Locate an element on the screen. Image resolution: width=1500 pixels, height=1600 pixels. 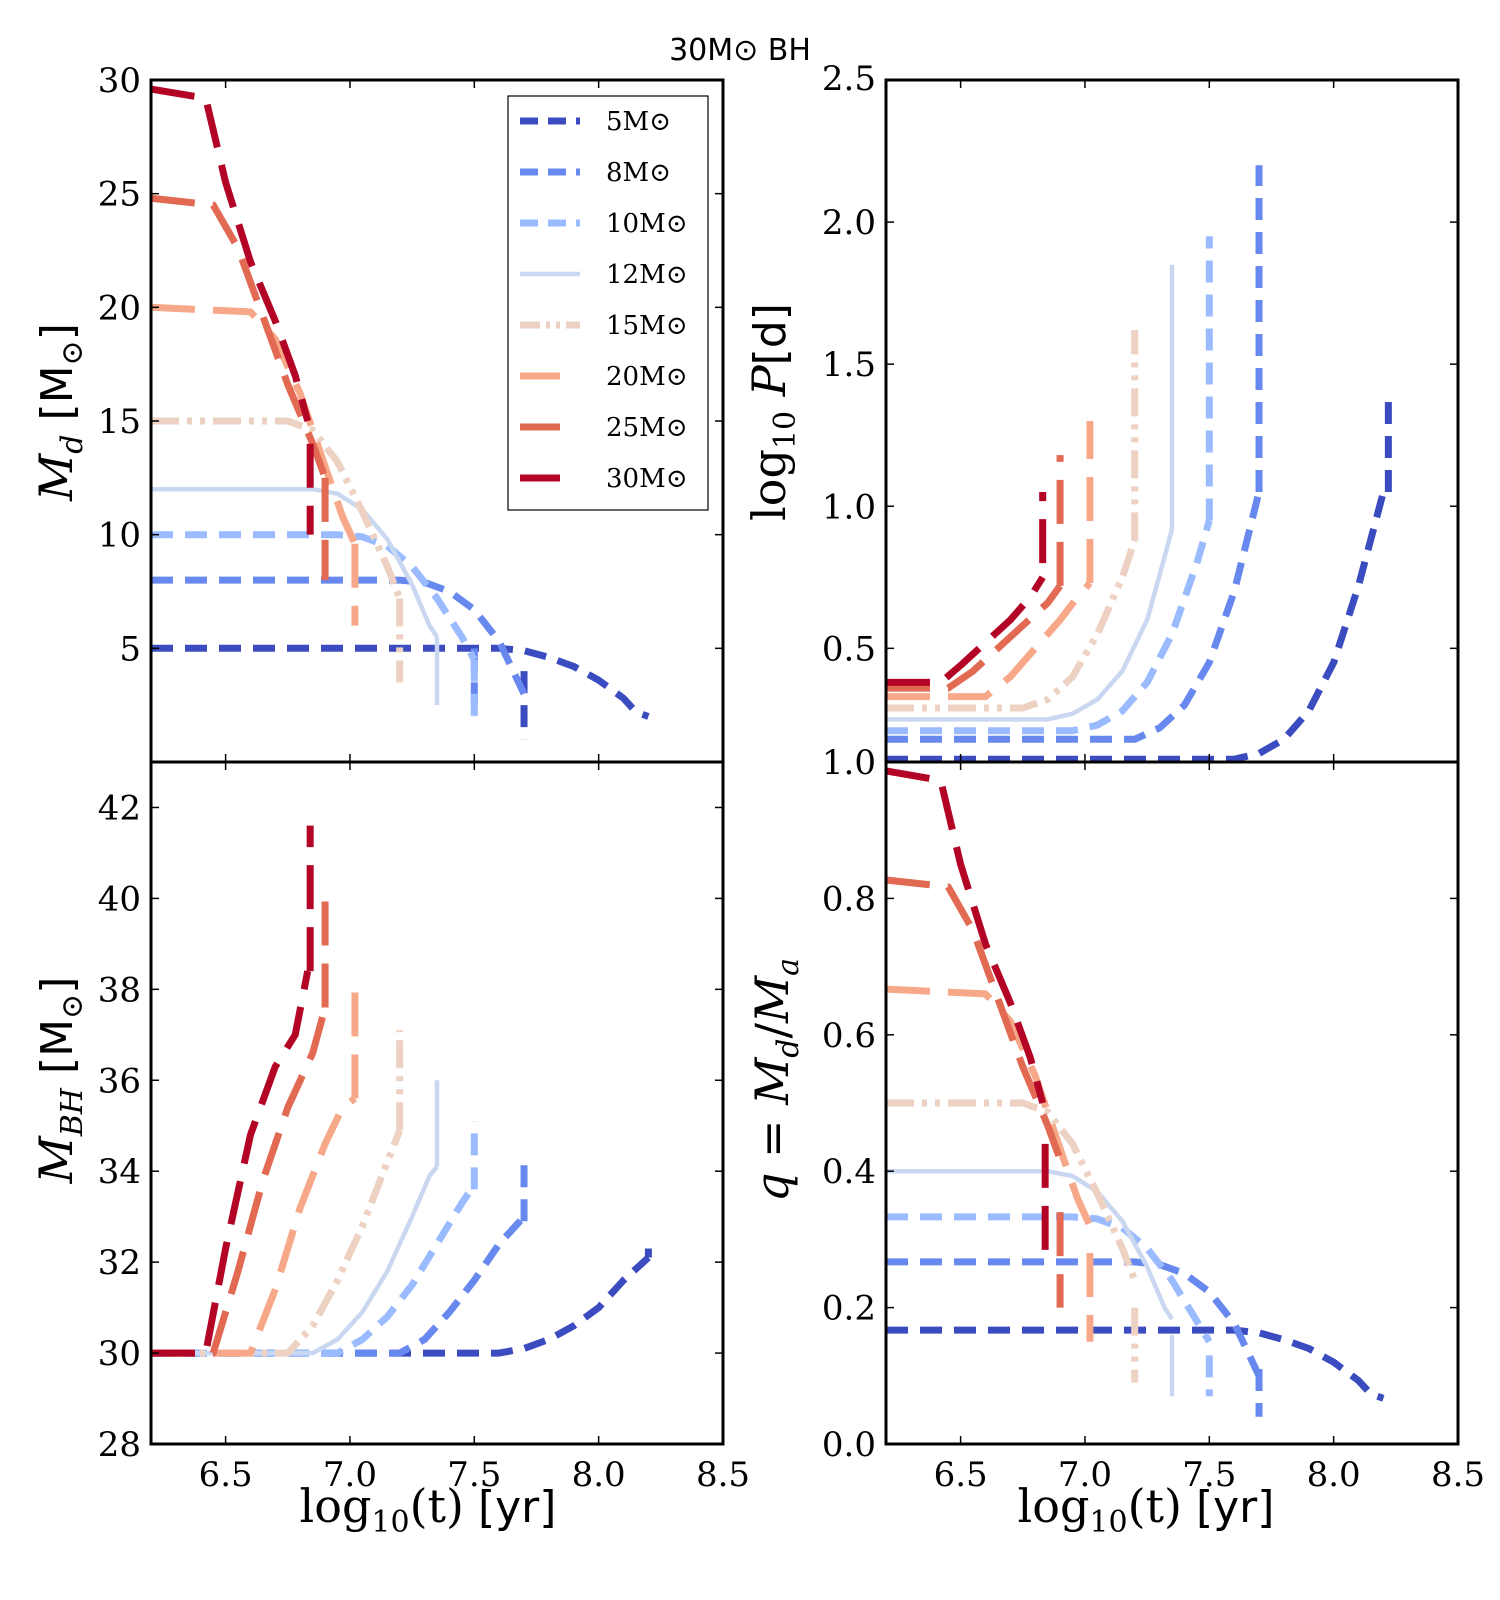
legend-label: 10M⊙ is located at coordinates (647, 224).